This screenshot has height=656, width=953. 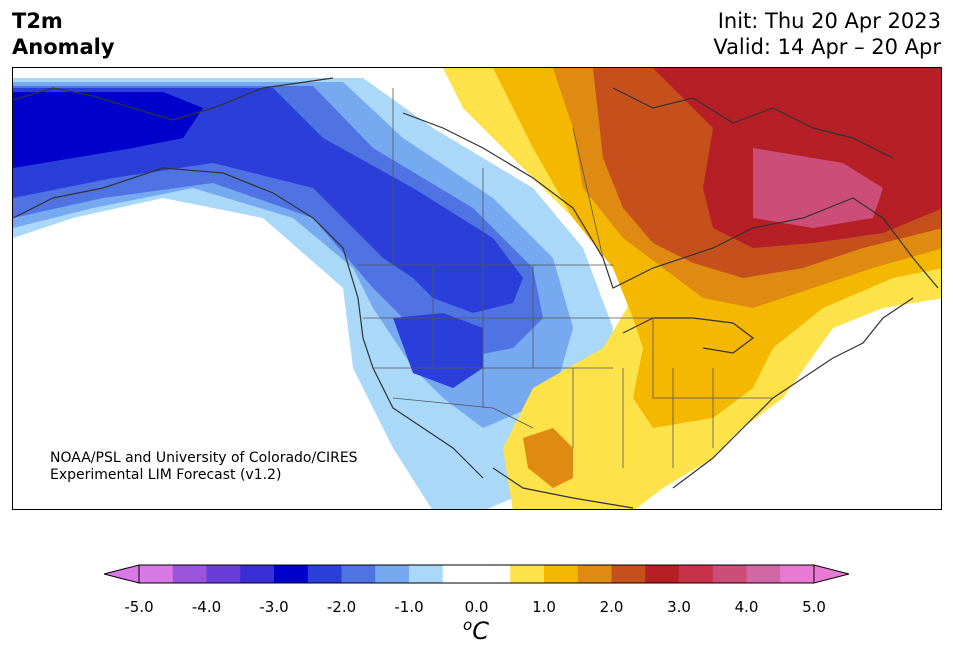 What do you see at coordinates (409, 607) in the screenshot?
I see `colorbar-tick-label: -1.0` at bounding box center [409, 607].